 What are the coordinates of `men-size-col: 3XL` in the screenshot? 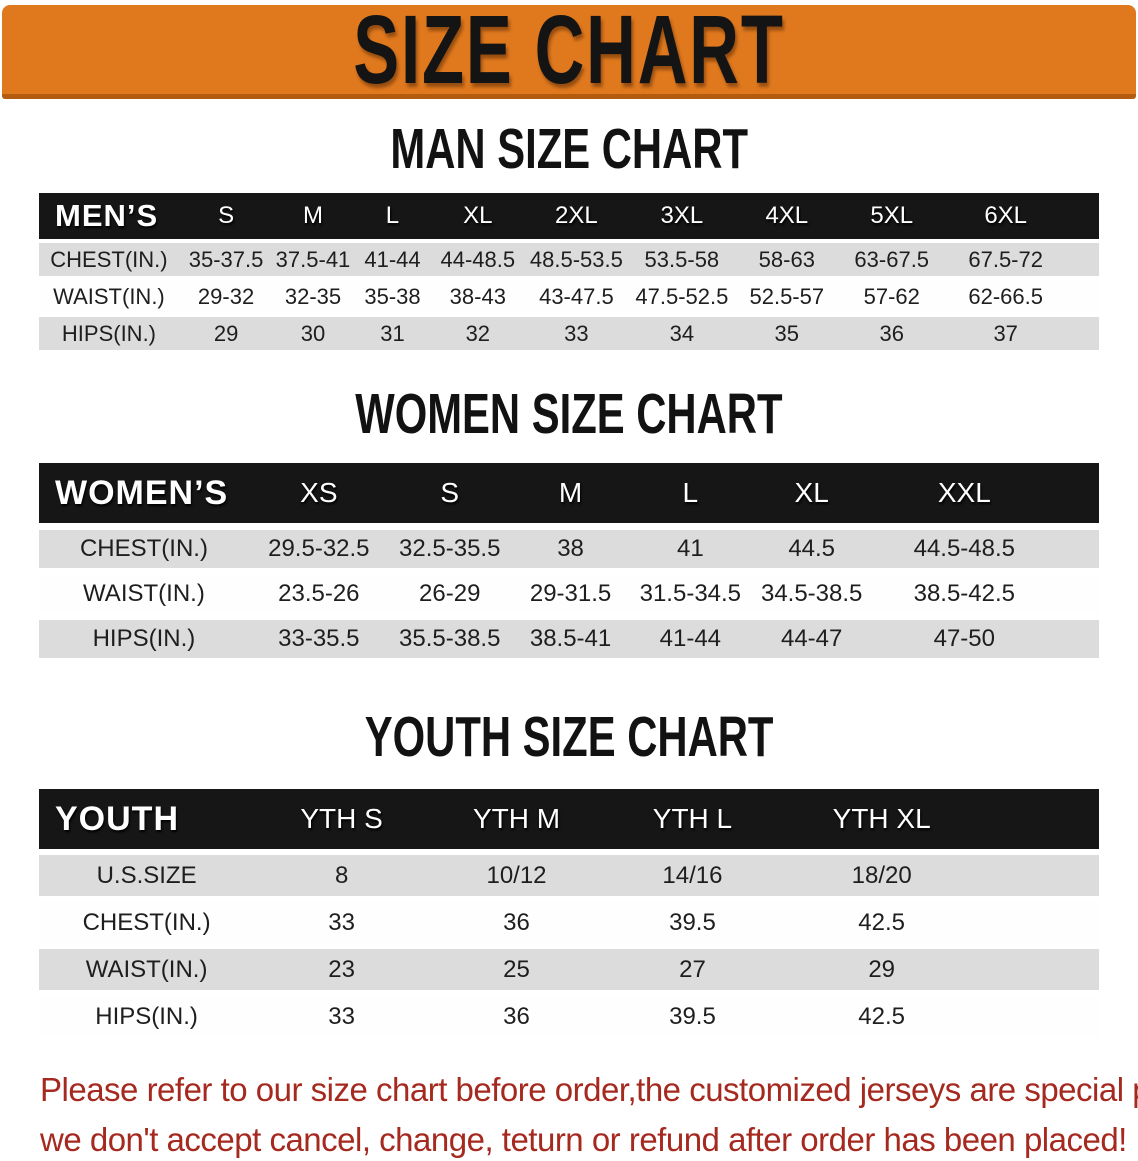 It's located at (682, 216).